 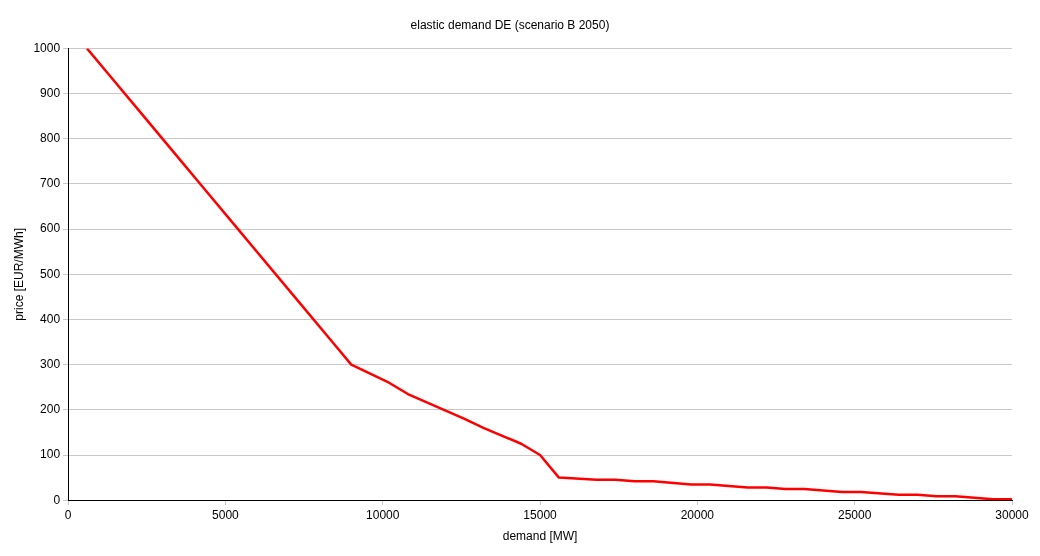 What do you see at coordinates (68, 514) in the screenshot?
I see `x-tick-label: 0` at bounding box center [68, 514].